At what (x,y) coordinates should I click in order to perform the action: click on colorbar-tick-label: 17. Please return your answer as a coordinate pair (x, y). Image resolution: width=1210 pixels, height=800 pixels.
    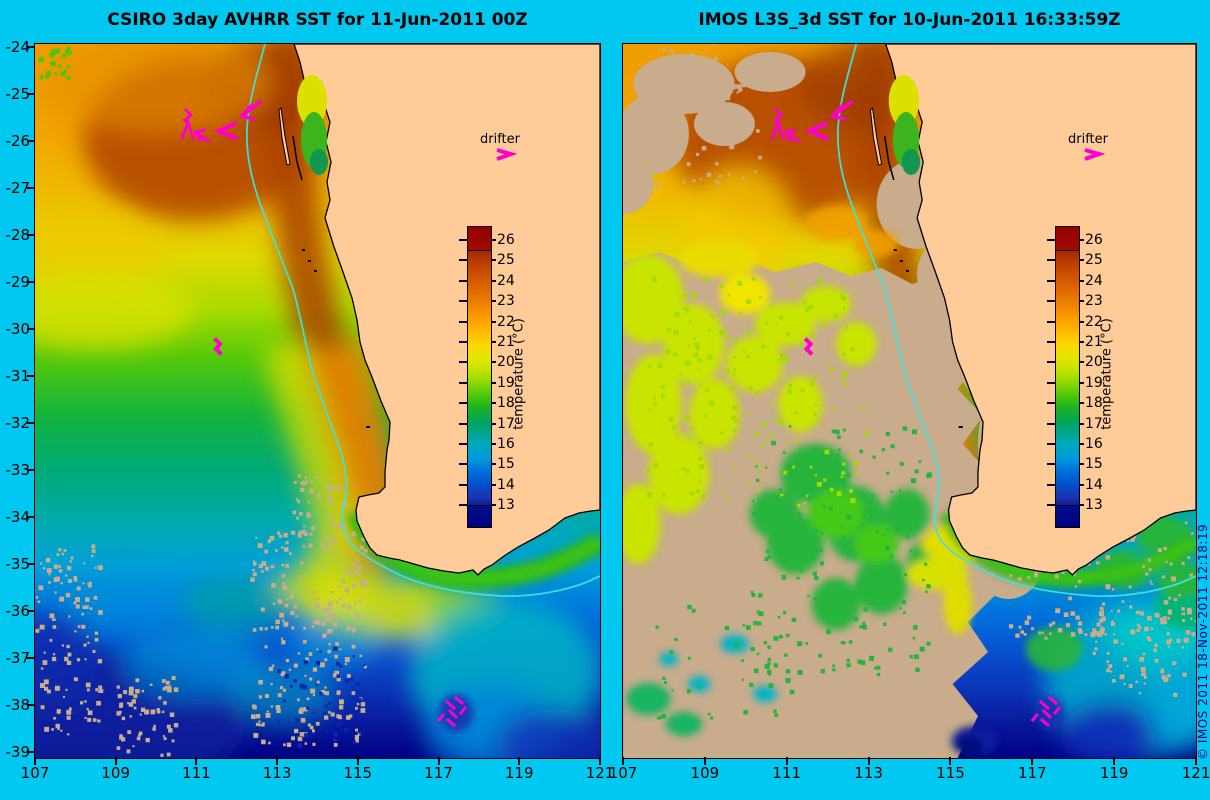
    Looking at the image, I should click on (1094, 423).